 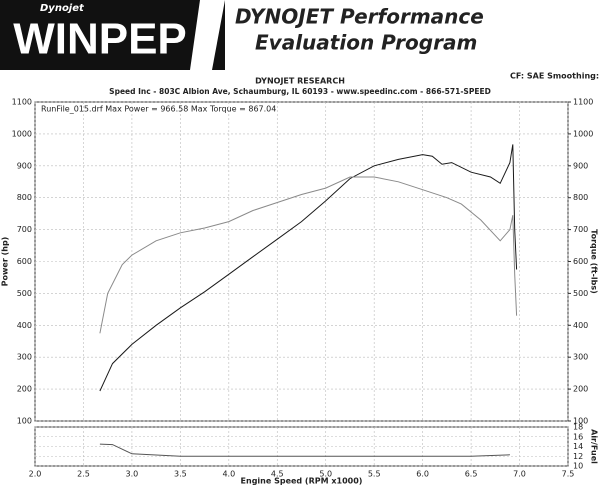 I want to click on logo-box, so click(x=112, y=35).